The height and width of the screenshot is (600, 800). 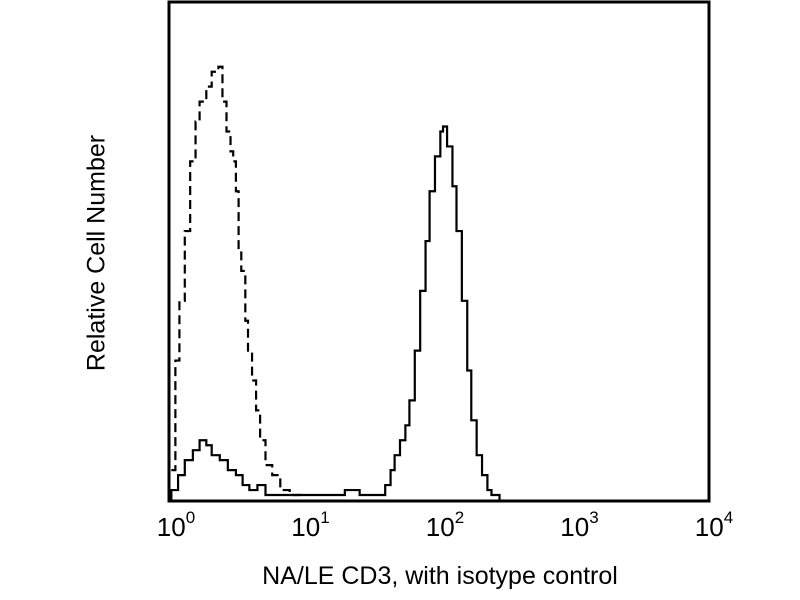 I want to click on x-tick-exponent: 2, so click(x=459, y=517).